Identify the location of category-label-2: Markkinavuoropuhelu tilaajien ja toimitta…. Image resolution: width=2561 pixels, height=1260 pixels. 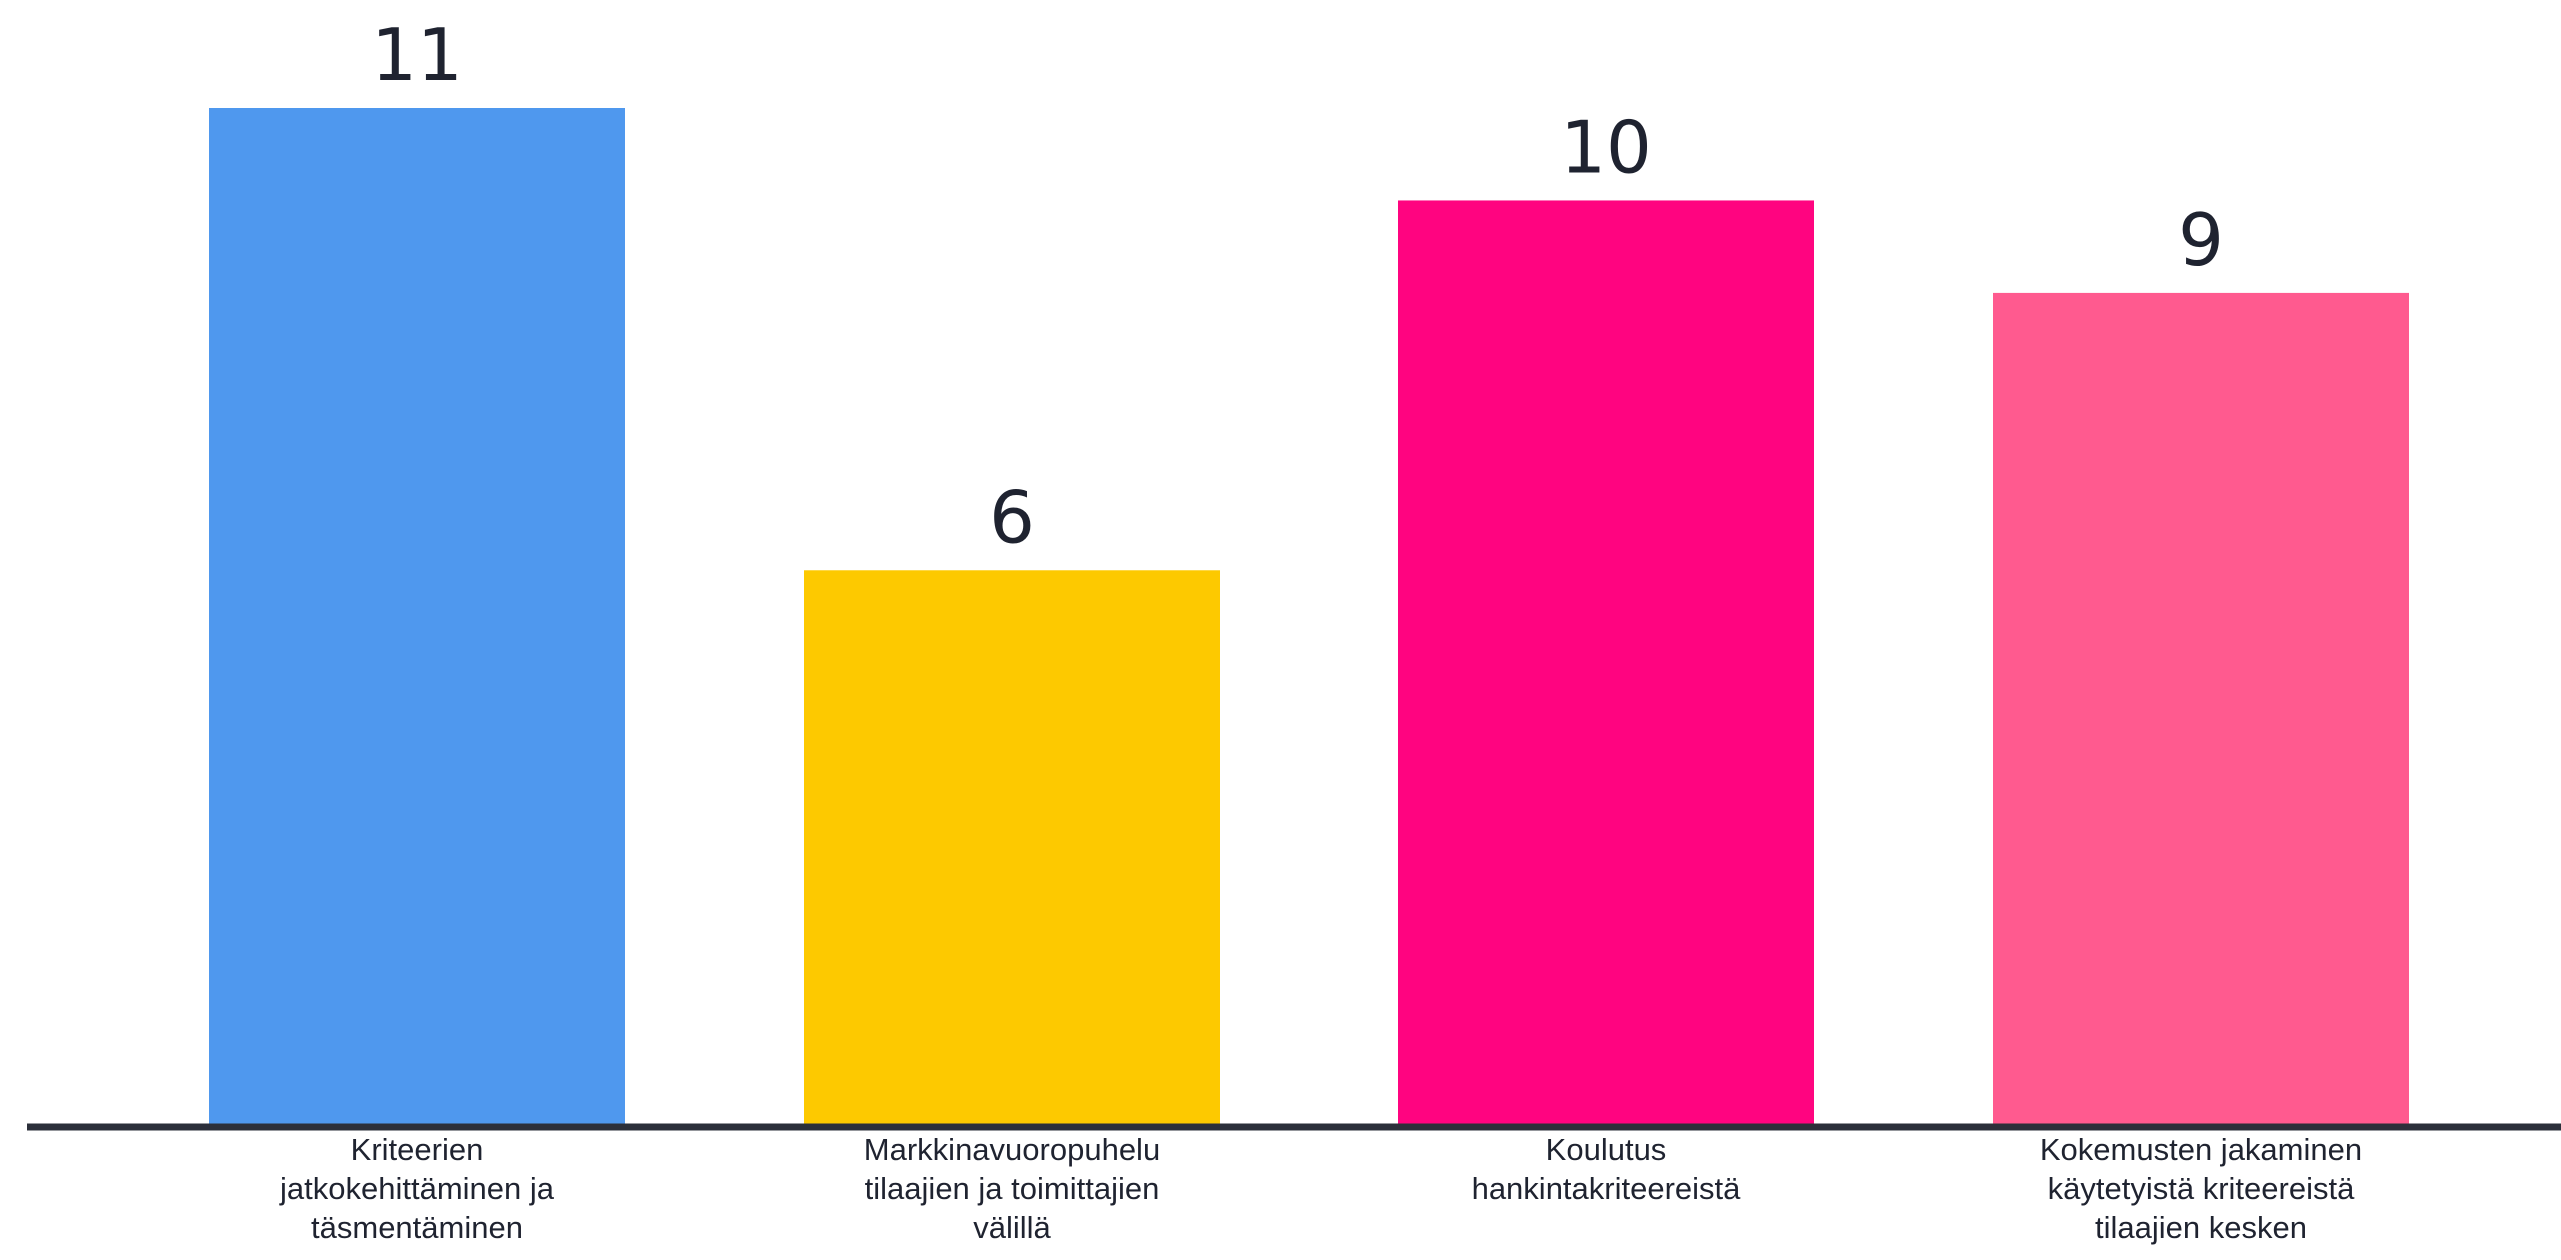
(1012, 1188).